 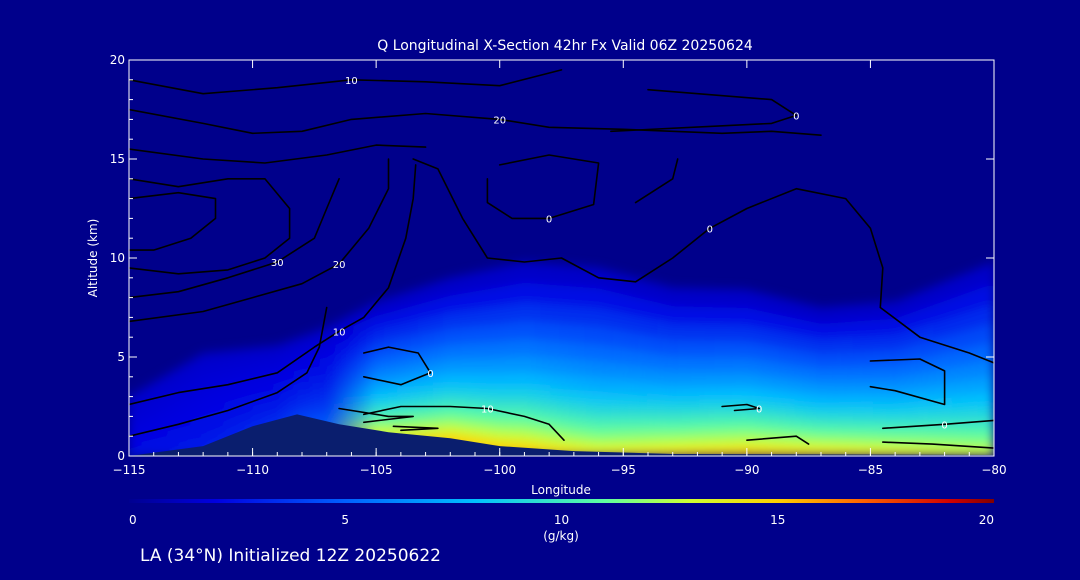 I want to click on colorbar-tick-label: 0, so click(x=133, y=520).